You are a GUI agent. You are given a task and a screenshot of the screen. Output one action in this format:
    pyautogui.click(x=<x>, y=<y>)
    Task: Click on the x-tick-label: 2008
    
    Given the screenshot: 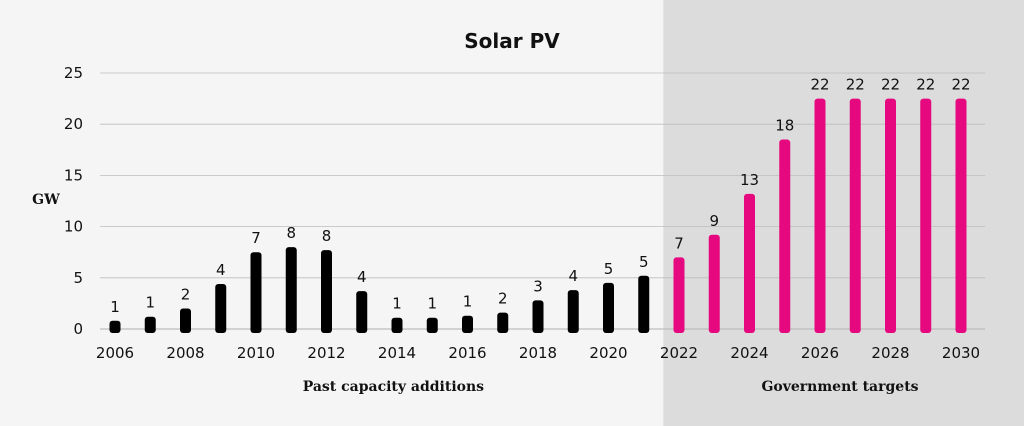 What is the action you would take?
    pyautogui.click(x=185, y=353)
    